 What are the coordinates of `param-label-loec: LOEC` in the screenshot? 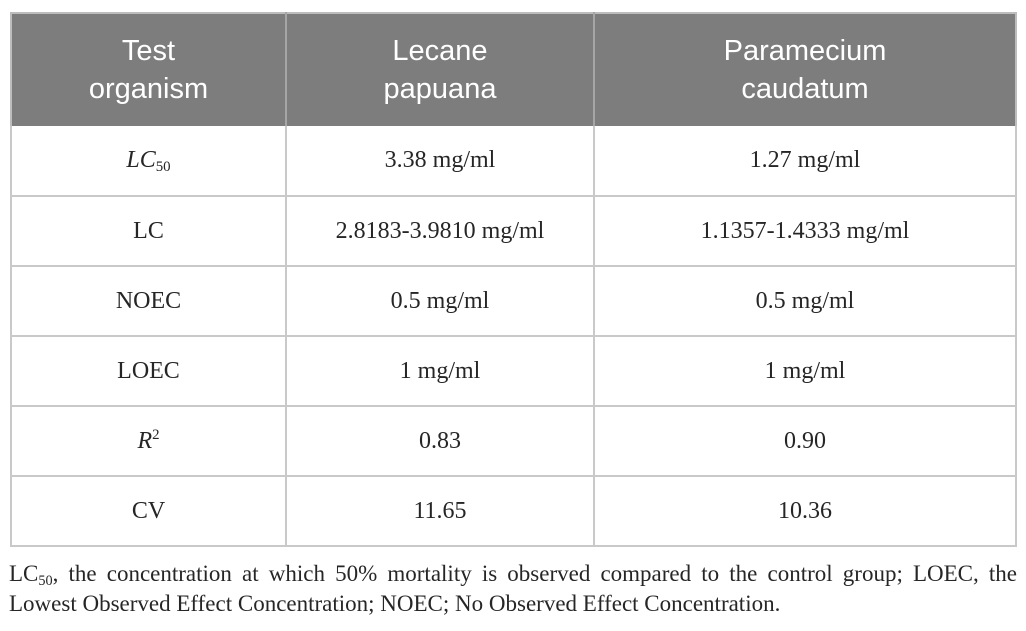 It's located at (148, 371).